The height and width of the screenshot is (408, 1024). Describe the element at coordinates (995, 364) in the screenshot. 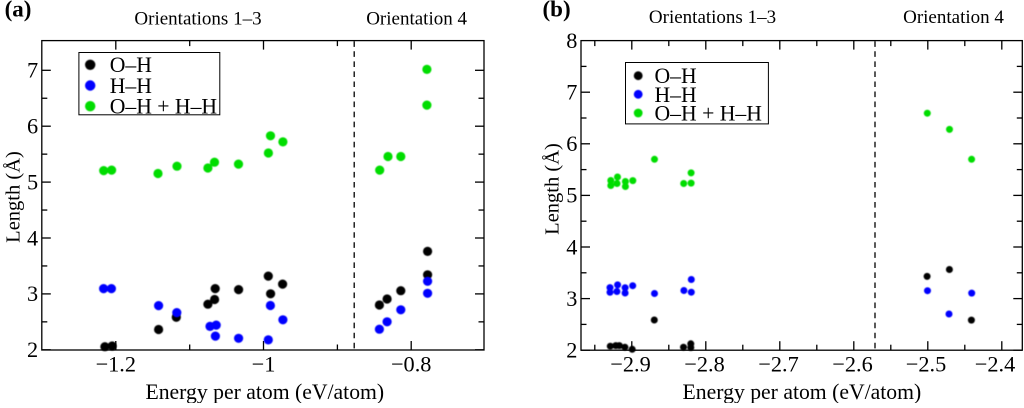

I see `svg-text: −2.4` at that location.